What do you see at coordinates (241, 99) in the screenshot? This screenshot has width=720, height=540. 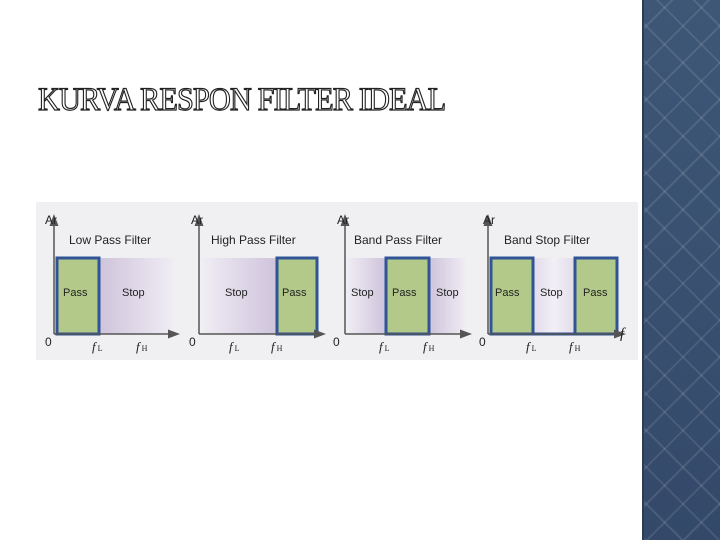 I see `slide-title: KURVA RESPON FILTER IDEAL` at bounding box center [241, 99].